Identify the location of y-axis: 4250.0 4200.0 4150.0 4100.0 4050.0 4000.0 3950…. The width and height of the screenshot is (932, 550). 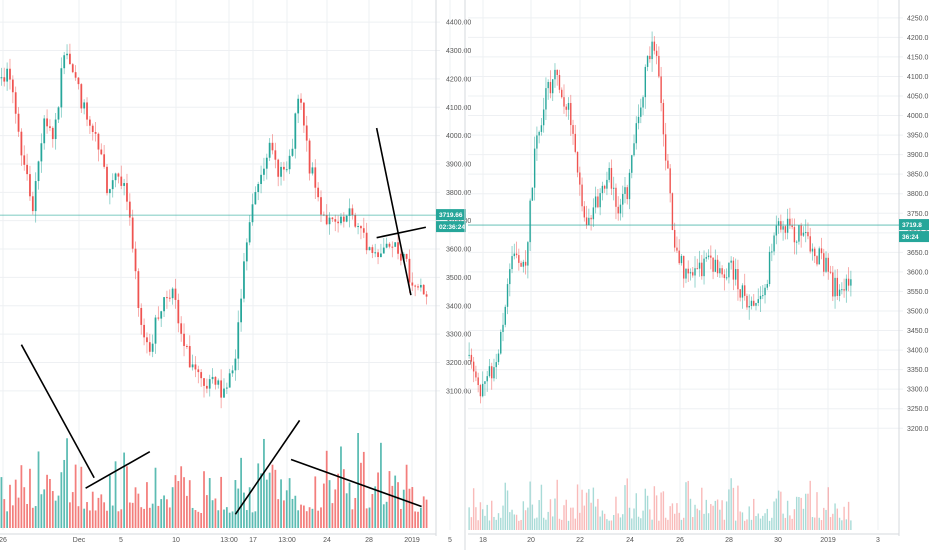
(918, 223).